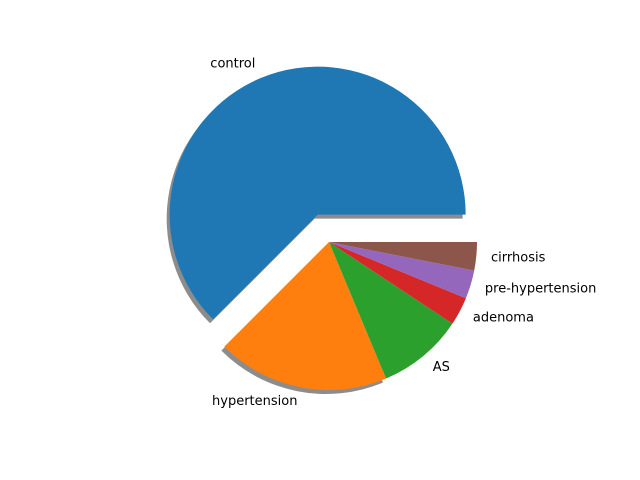  I want to click on label-pre-hypertension: pre-hypertension, so click(540, 288).